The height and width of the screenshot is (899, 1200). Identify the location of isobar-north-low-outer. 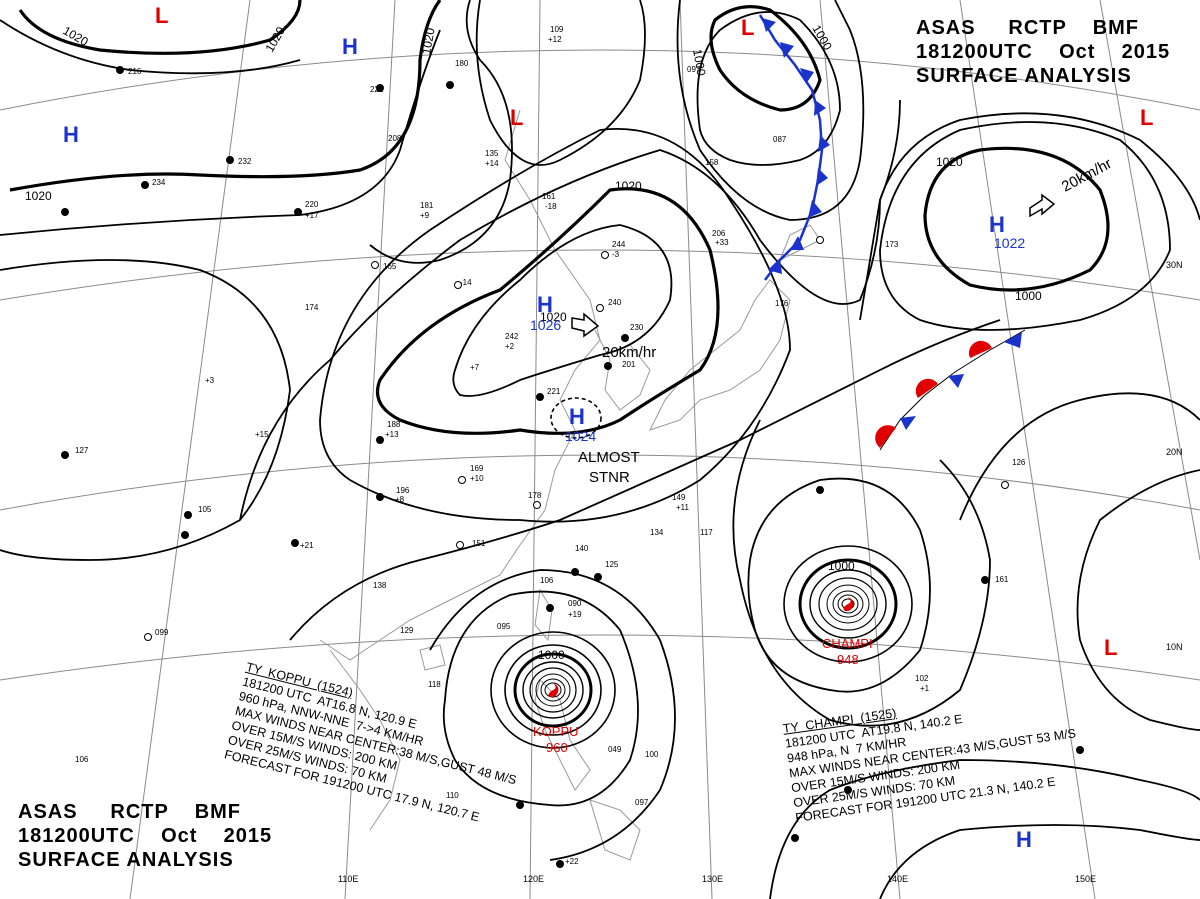
(770, 110).